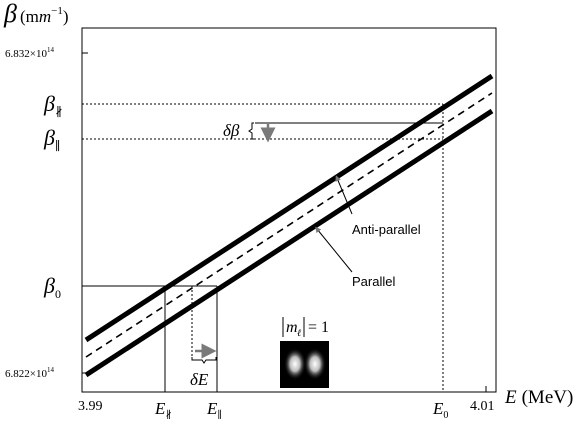 Image resolution: width=578 pixels, height=433 pixels. I want to click on x-tick-label-right: 4.01, so click(482, 406).